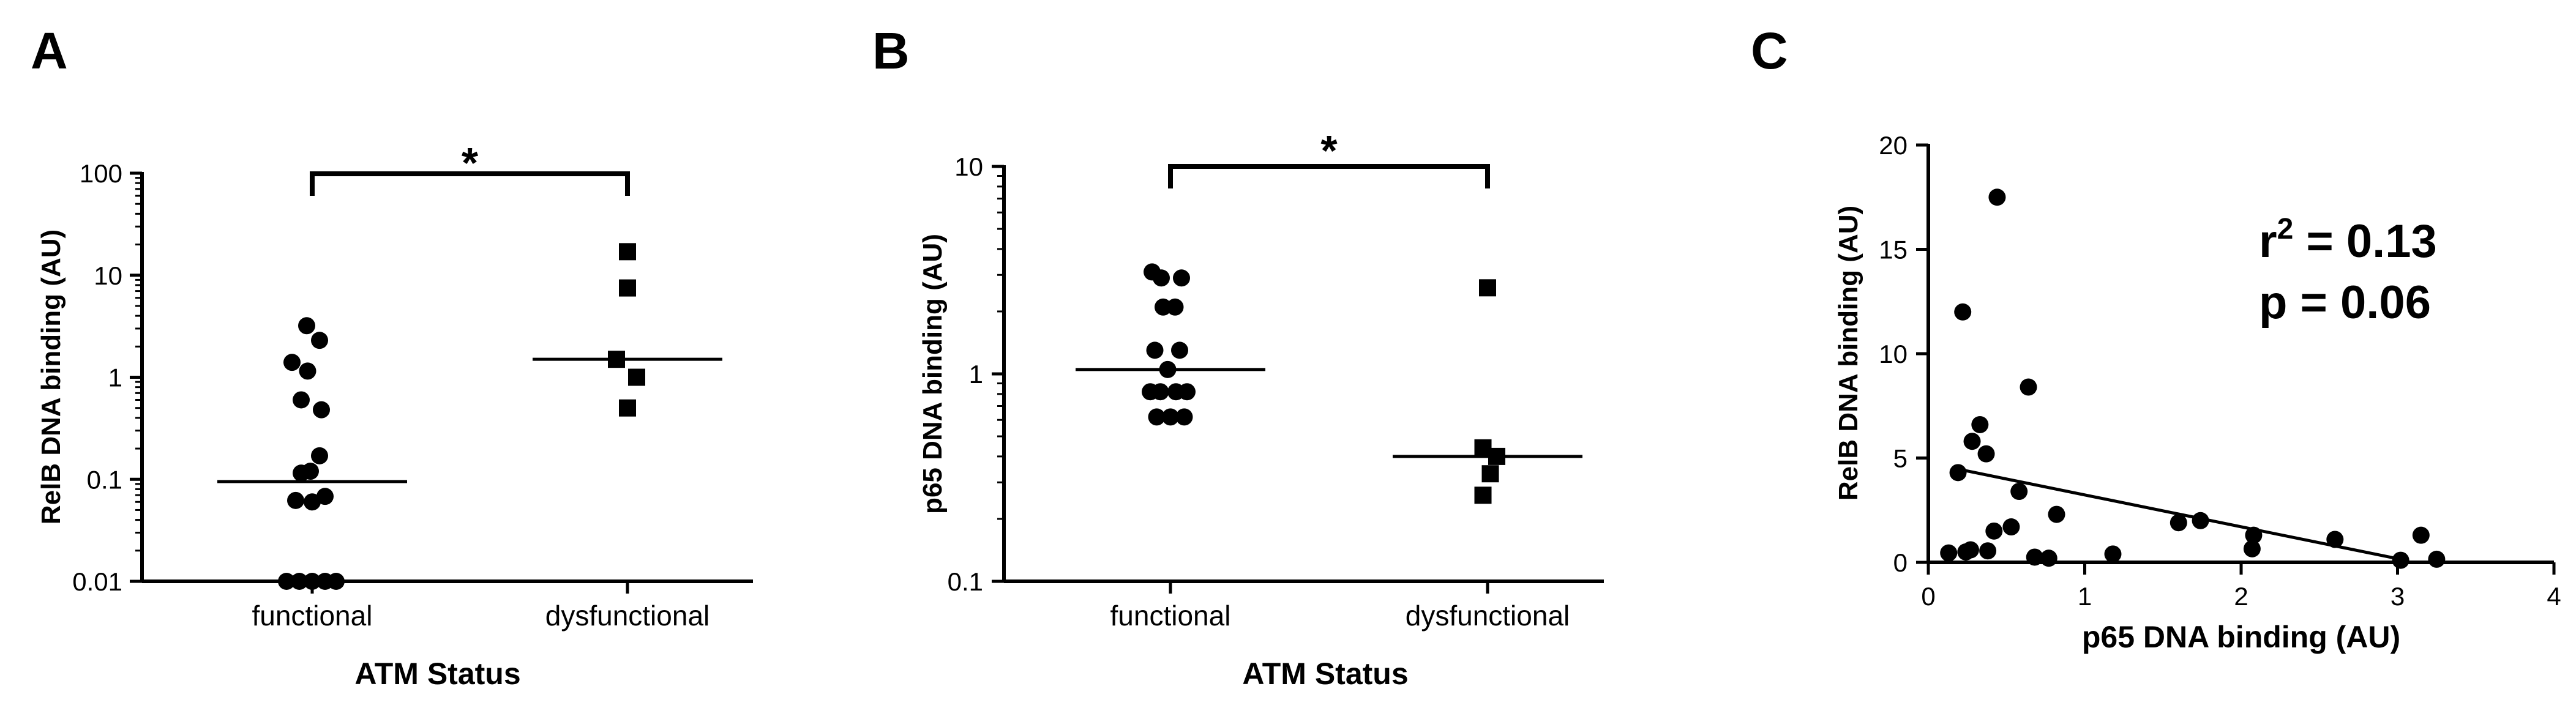  What do you see at coordinates (1900, 458) in the screenshot?
I see `y-tick-label: 5` at bounding box center [1900, 458].